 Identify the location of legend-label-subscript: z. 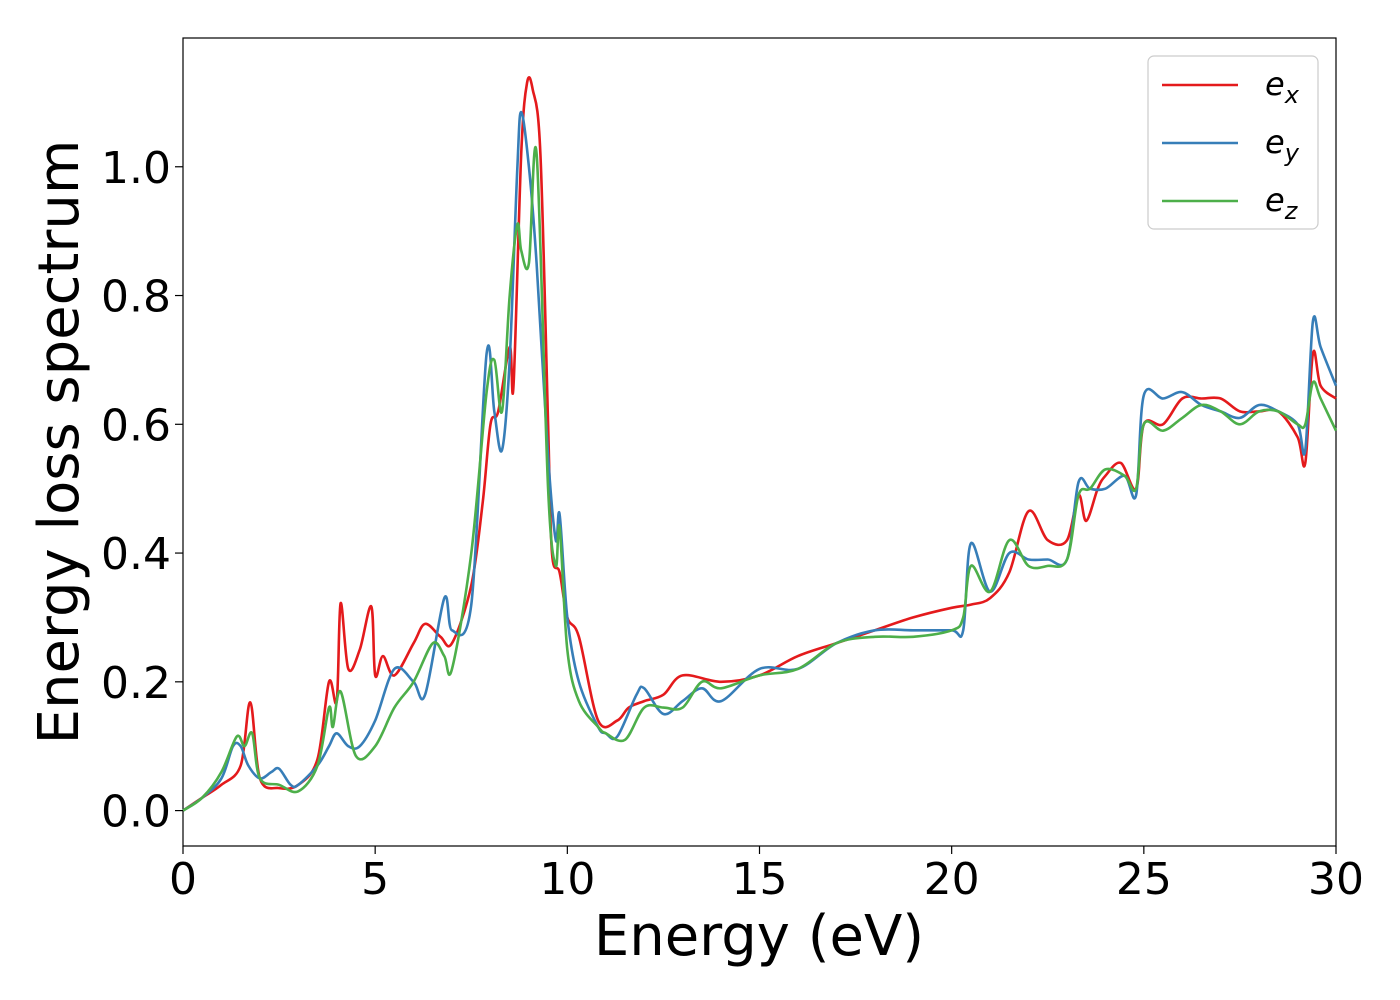
(1291, 211).